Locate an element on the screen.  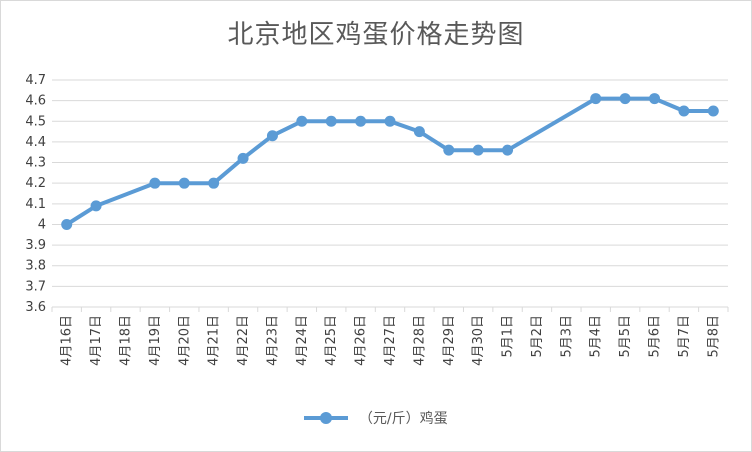
x-tick-label: 5月5日 is located at coordinates (625, 336).